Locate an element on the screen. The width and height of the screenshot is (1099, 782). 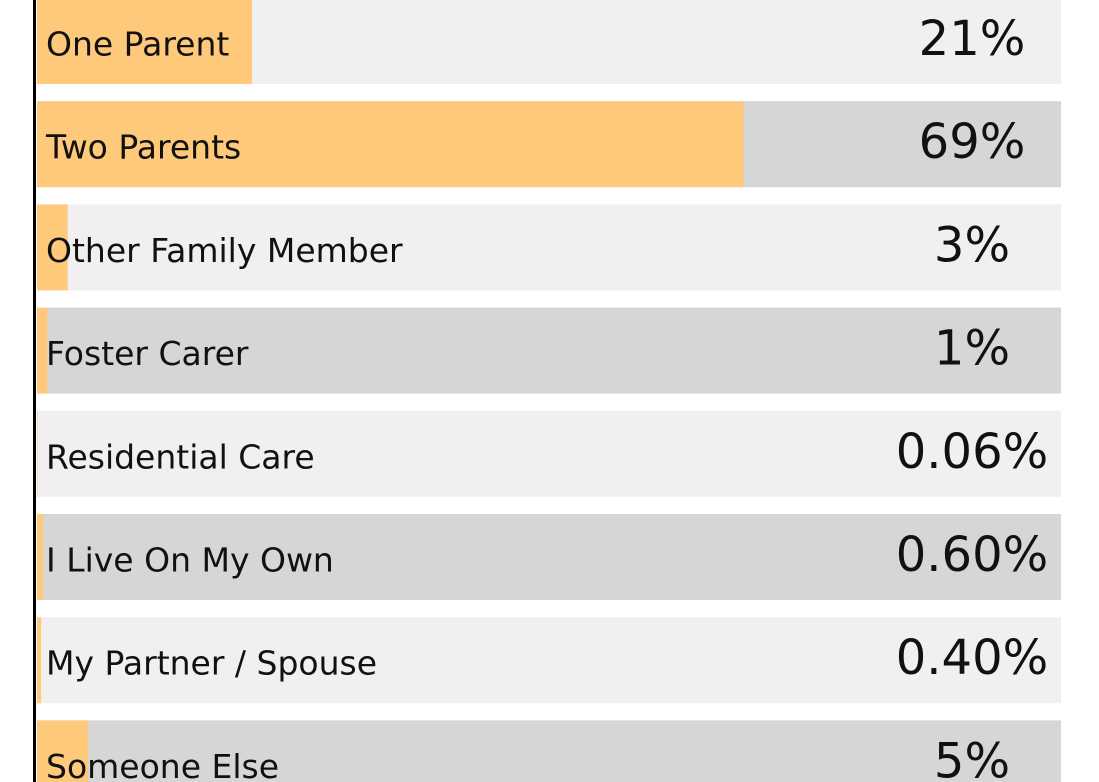
value-label: 69% is located at coordinates (972, 142).